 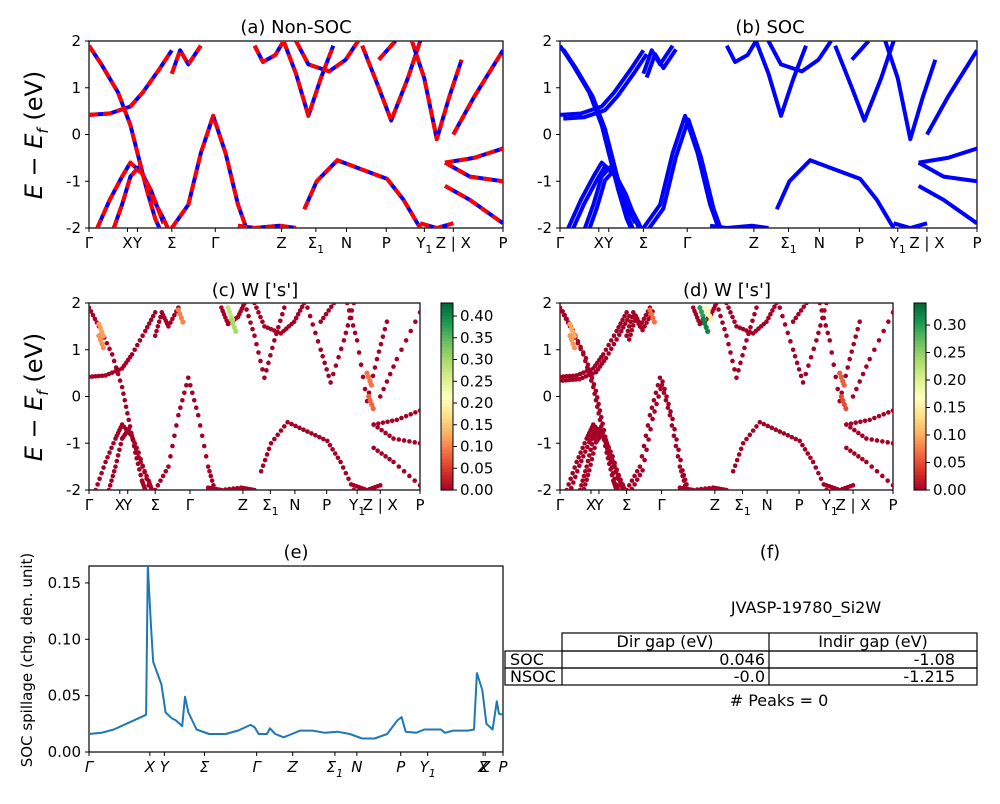 What do you see at coordinates (859, 243) in the screenshot?
I see `b-xtick-label-8: P` at bounding box center [859, 243].